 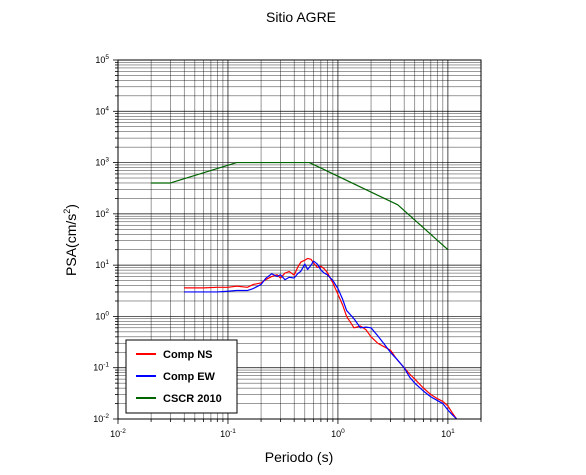 What do you see at coordinates (102, 162) in the screenshot?
I see `y-tick-label: 10³` at bounding box center [102, 162].